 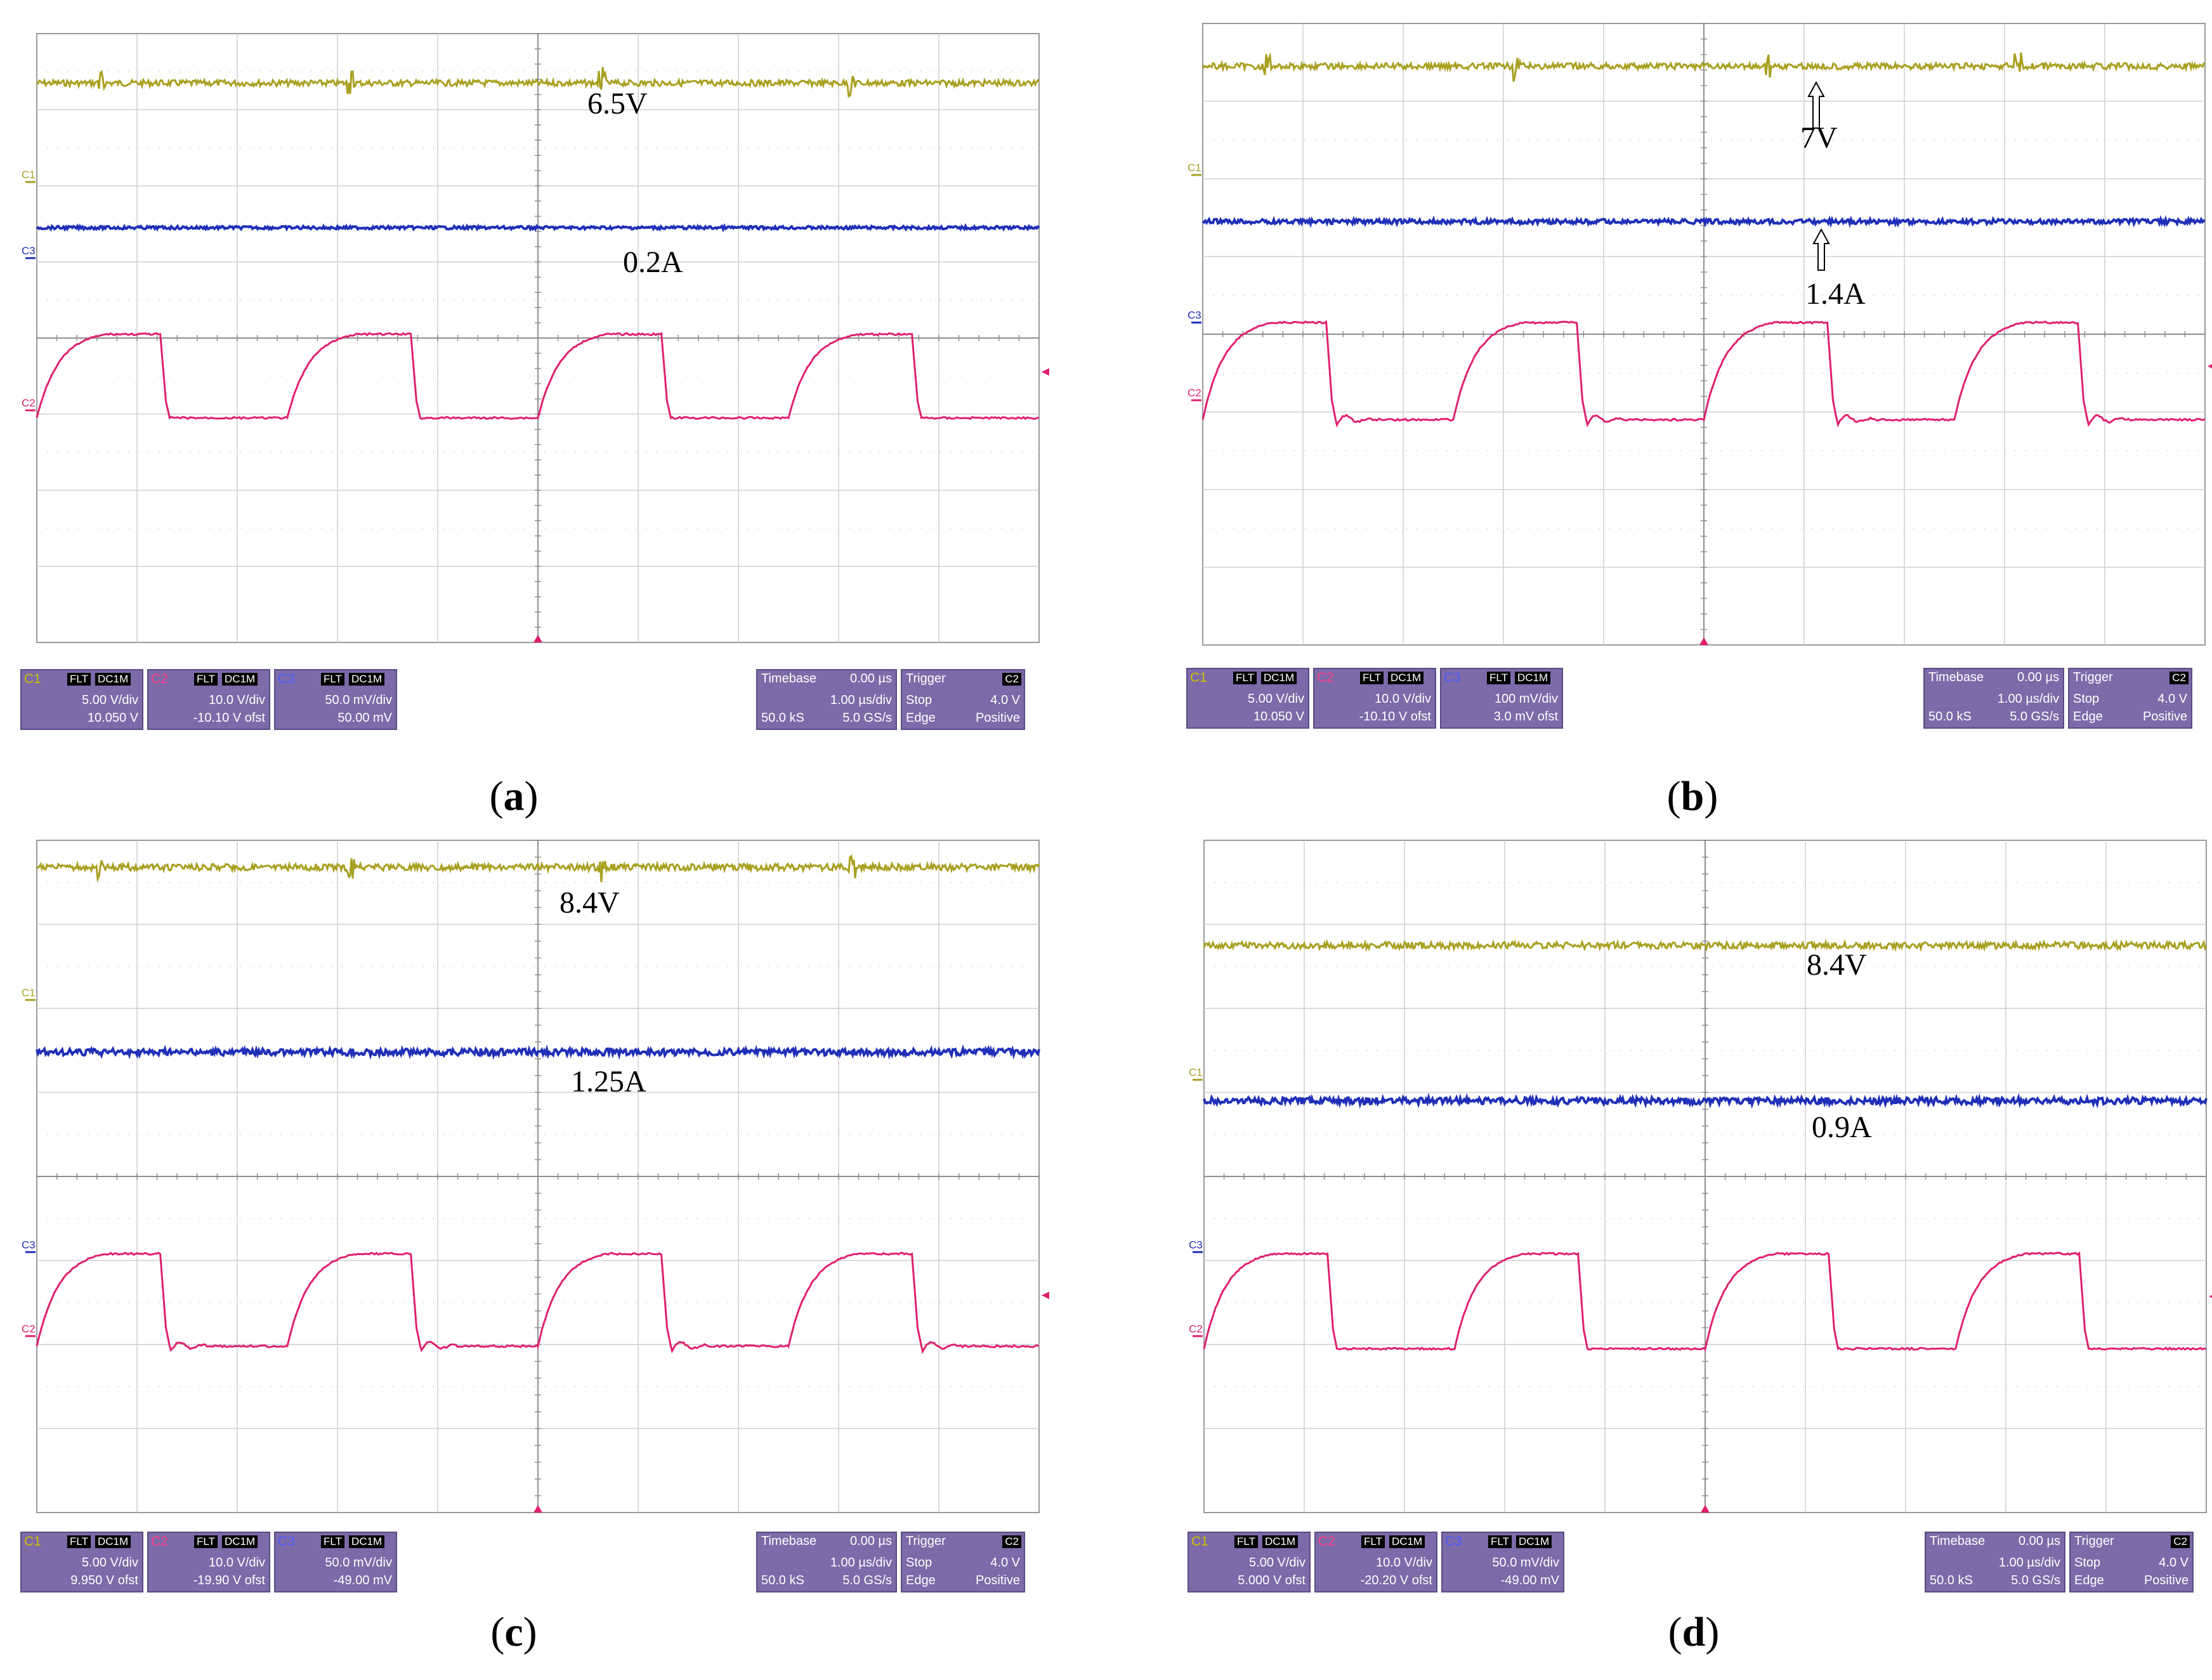 I want to click on trigger-label: Trigger, so click(x=2094, y=1541).